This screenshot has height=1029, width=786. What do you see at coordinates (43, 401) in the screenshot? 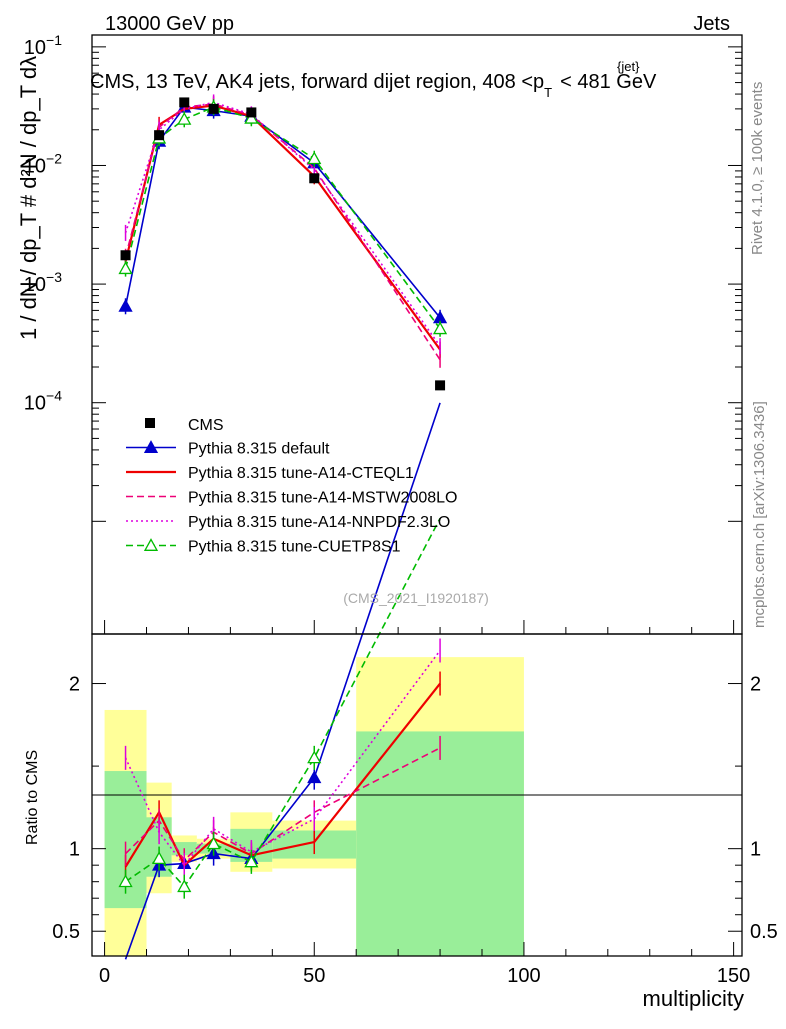
I see `y-top-tick-label-3: 10⁻⁴` at bounding box center [43, 401].